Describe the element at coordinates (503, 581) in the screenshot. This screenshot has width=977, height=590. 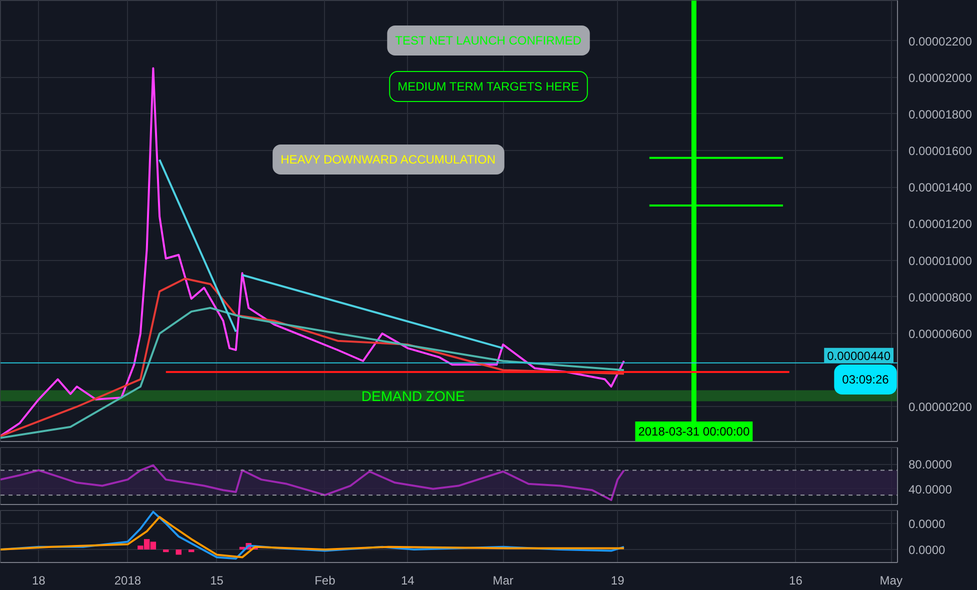
I see `x-tick-label: Mar` at that location.